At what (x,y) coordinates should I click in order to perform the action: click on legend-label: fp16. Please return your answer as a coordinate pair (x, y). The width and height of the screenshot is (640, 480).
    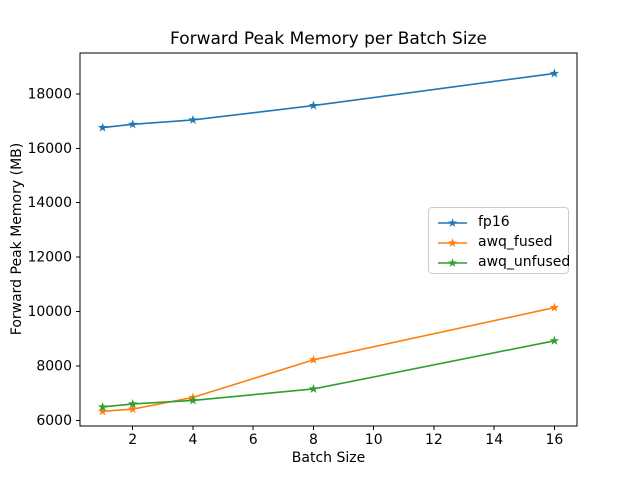
    Looking at the image, I should click on (494, 222).